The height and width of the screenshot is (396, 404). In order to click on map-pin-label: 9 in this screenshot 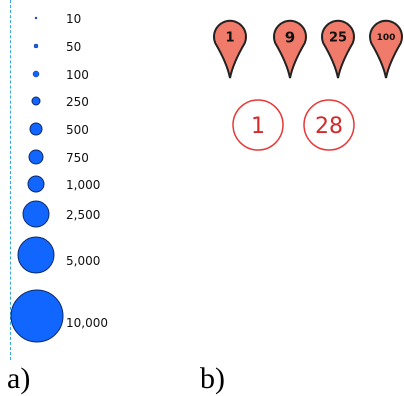, I will do `click(290, 37)`.